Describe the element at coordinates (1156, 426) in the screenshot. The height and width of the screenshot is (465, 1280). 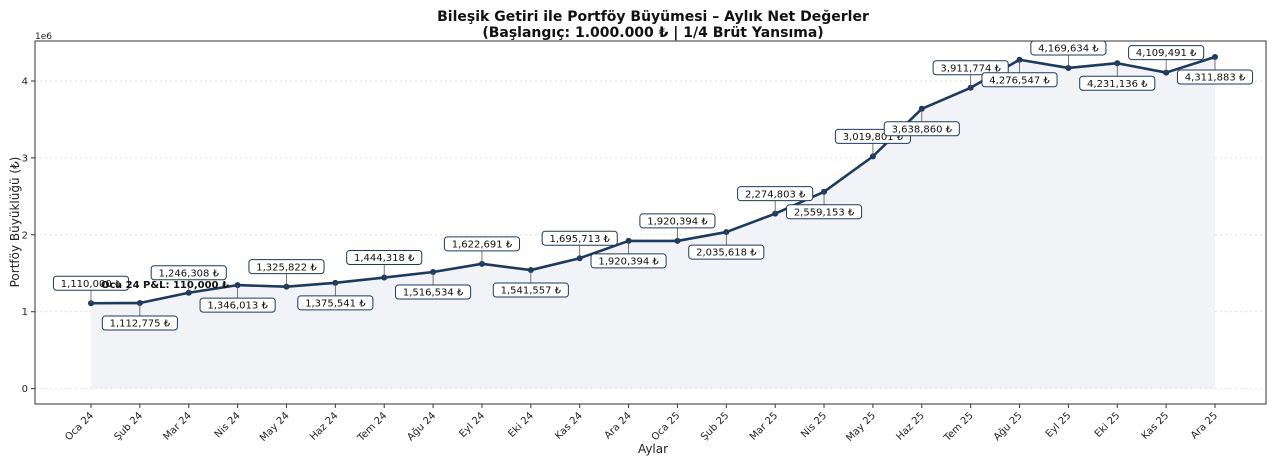
I see `x-tick-label: Kas 25` at that location.